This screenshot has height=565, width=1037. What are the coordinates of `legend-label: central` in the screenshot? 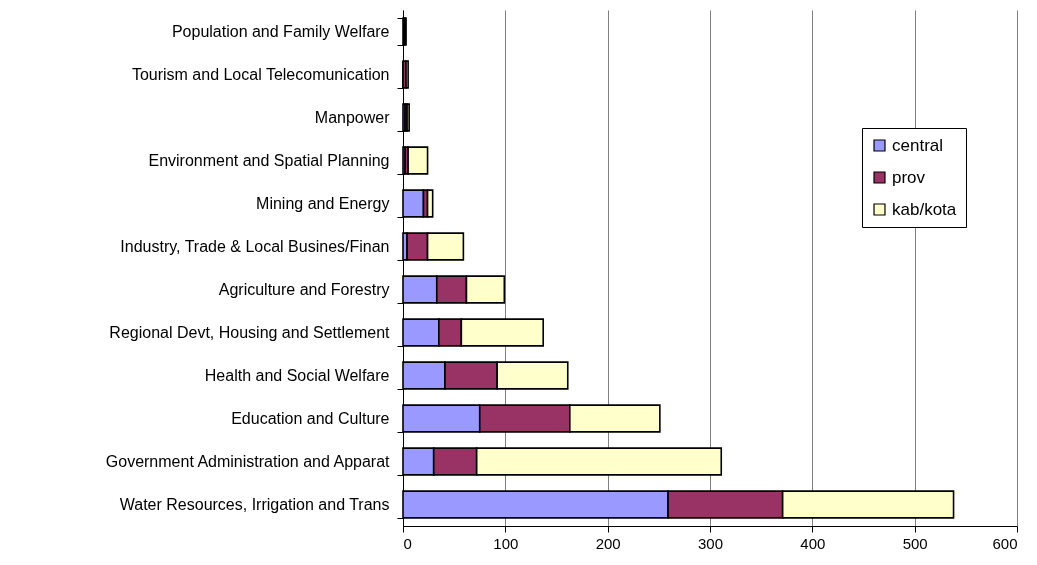 It's located at (918, 145).